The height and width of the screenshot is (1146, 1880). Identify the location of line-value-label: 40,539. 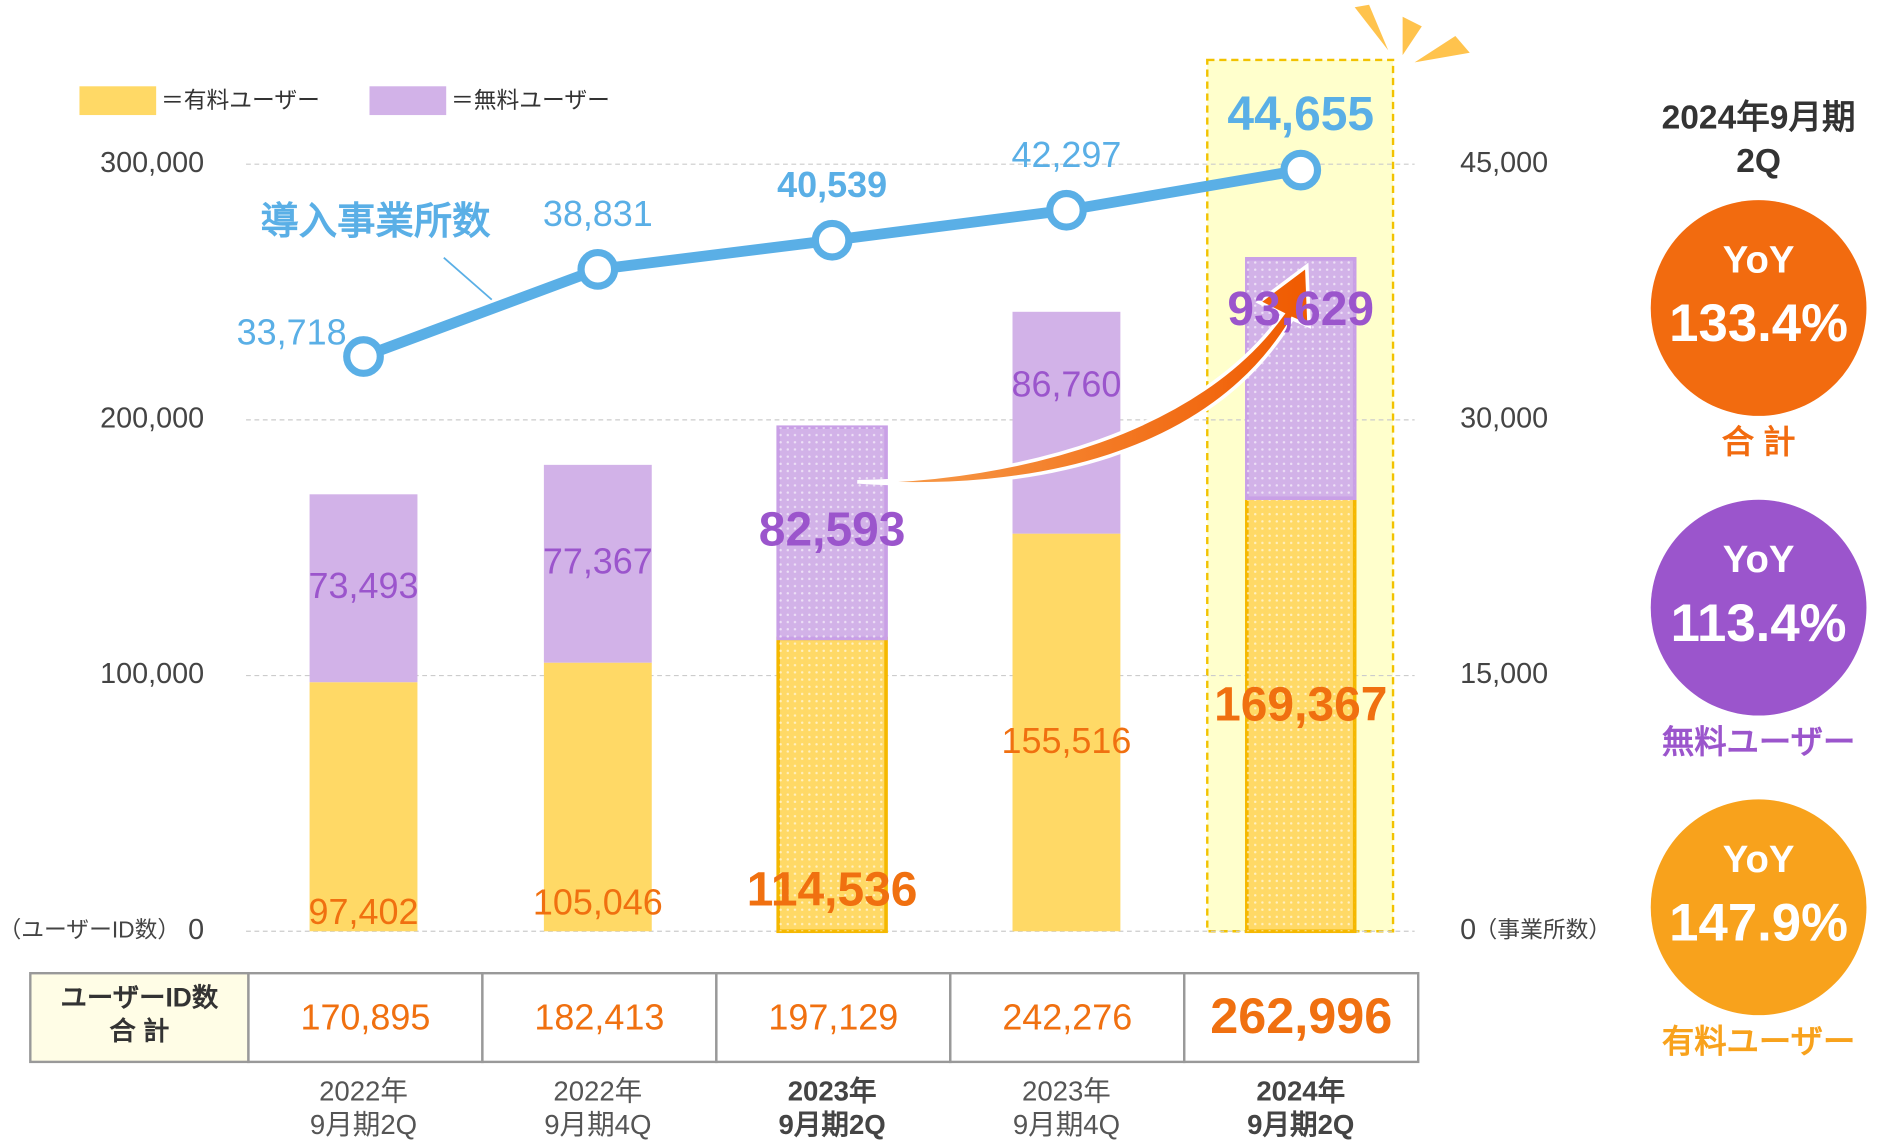
(832, 184).